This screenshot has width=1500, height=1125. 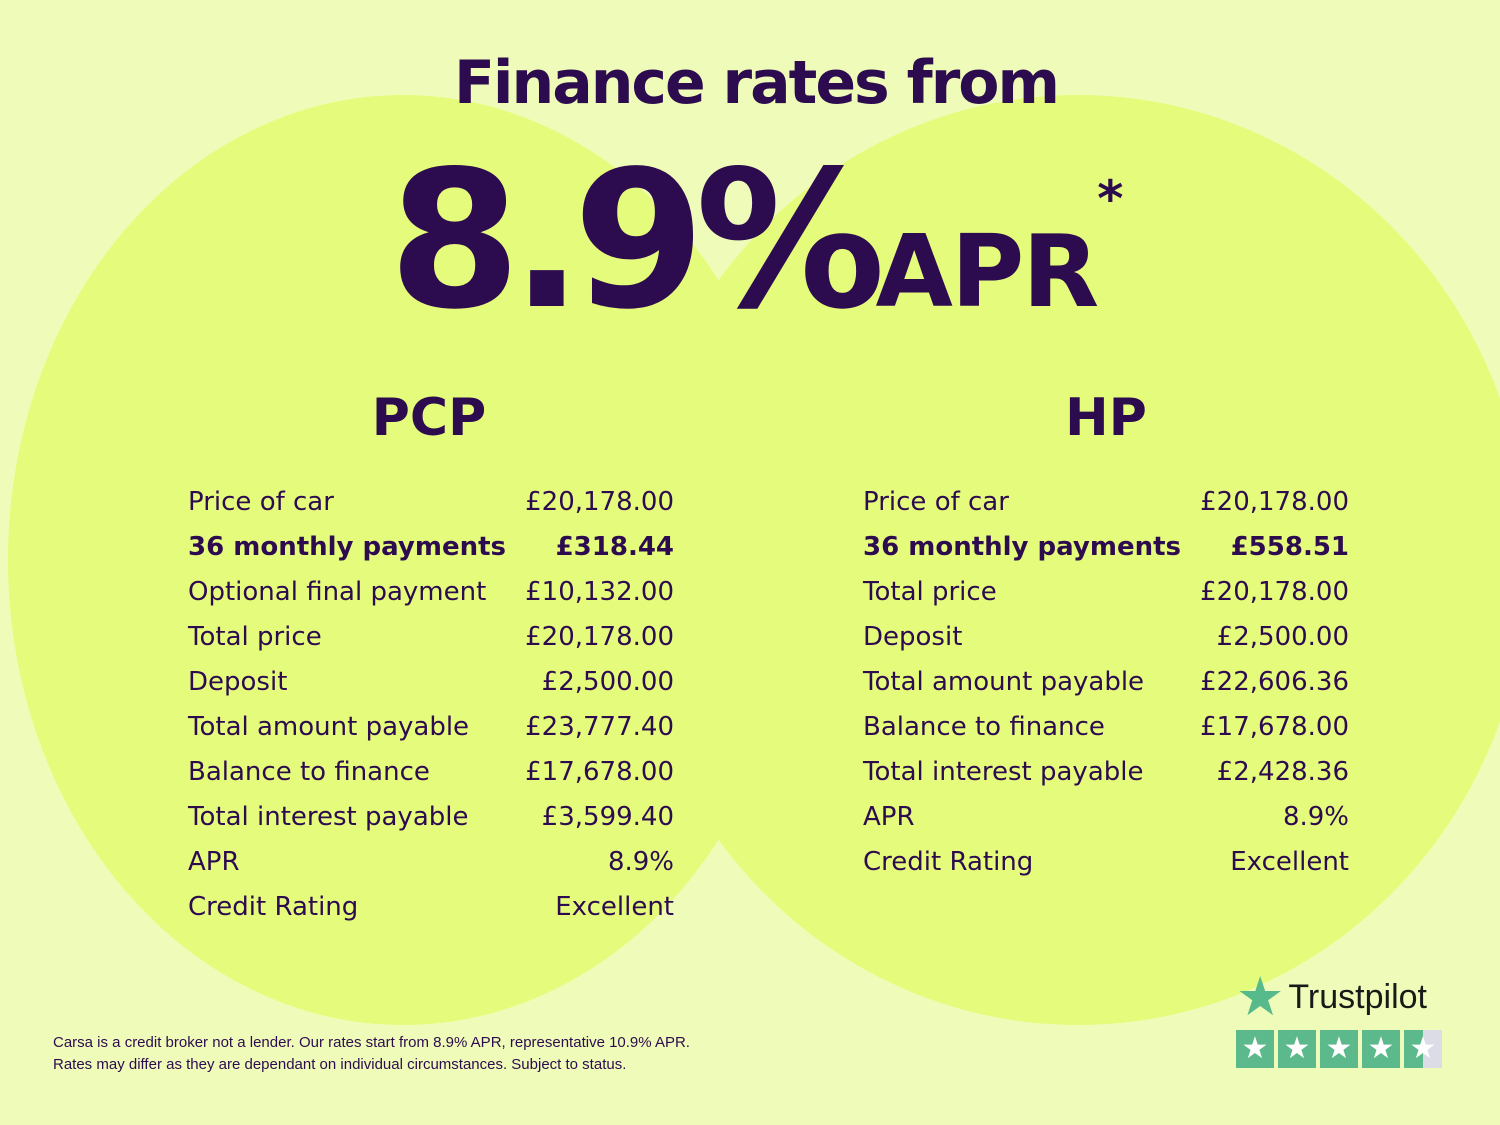 I want to click on table-row: 36 monthly payments £318.44, so click(x=431, y=547).